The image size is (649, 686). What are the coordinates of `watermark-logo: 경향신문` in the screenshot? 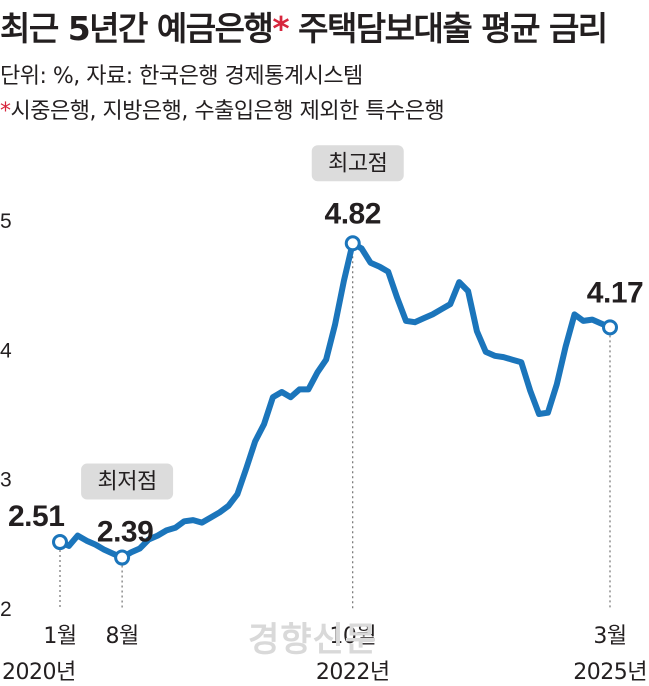 It's located at (313, 640).